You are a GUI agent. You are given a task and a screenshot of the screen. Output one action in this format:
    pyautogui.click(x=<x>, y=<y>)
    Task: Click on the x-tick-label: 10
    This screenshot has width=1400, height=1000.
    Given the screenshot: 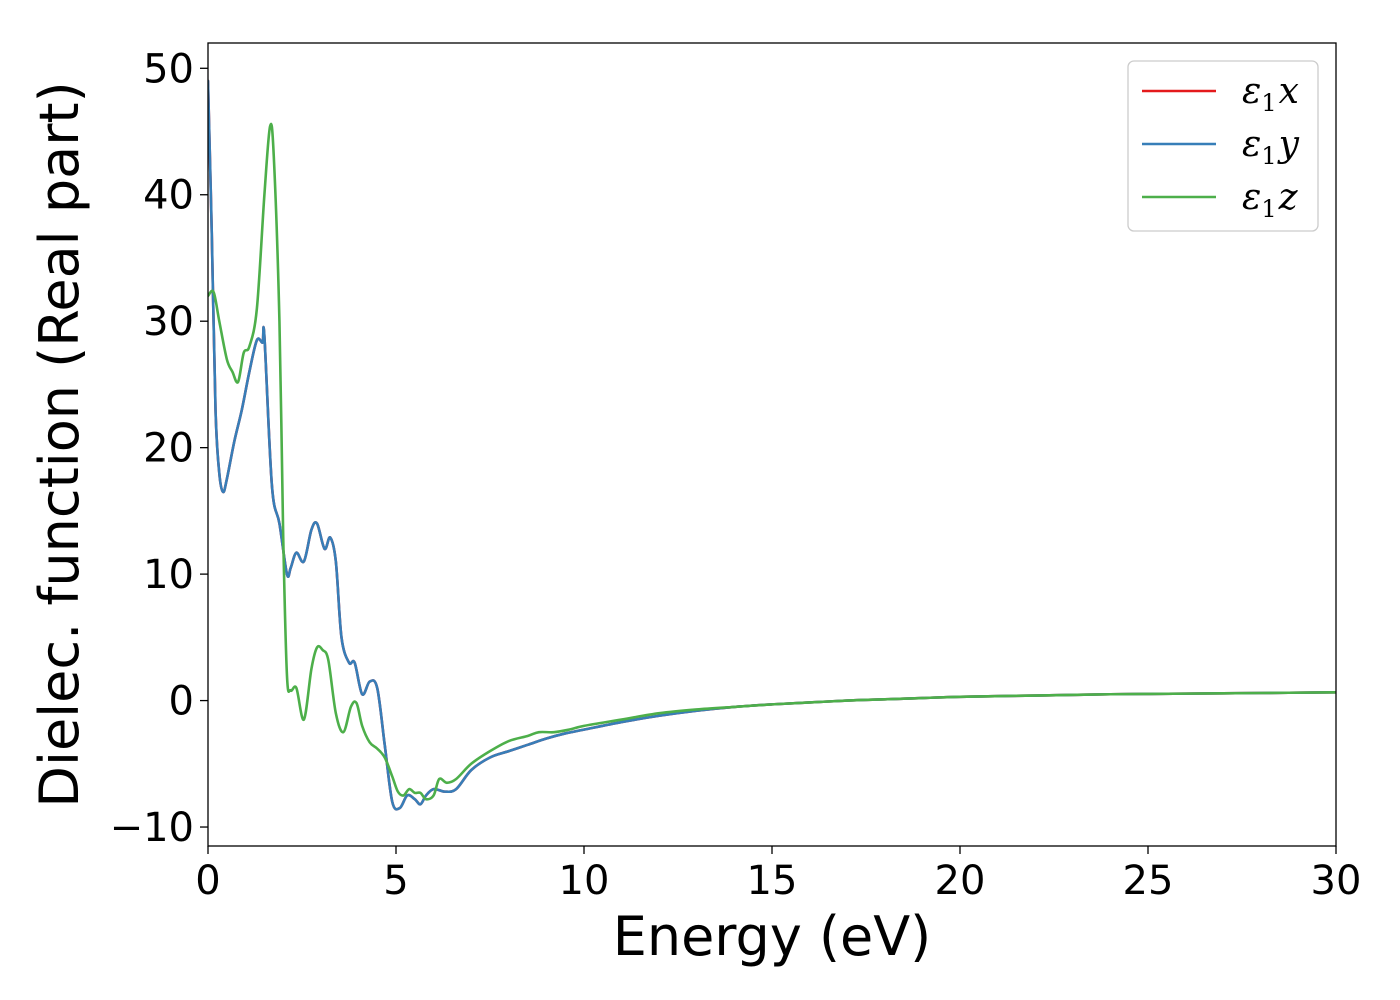 What is the action you would take?
    pyautogui.click(x=584, y=881)
    